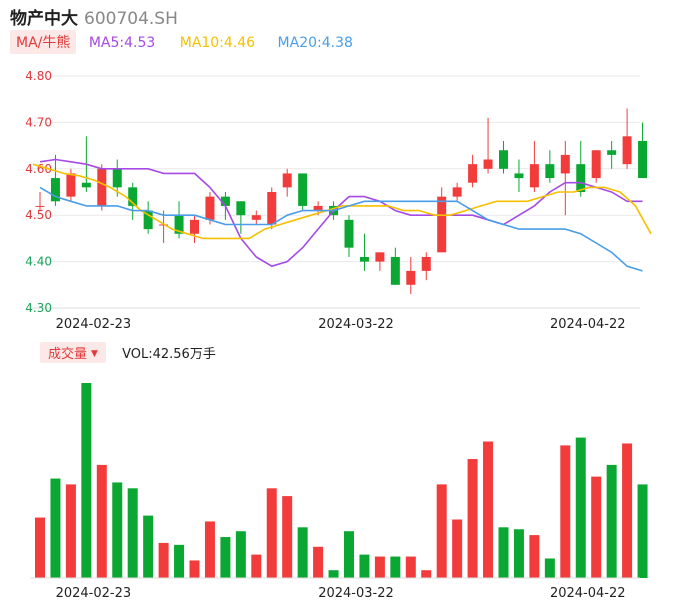 The image size is (686, 606). Describe the element at coordinates (38, 308) in the screenshot. I see `price-tick-label: 4.30` at that location.